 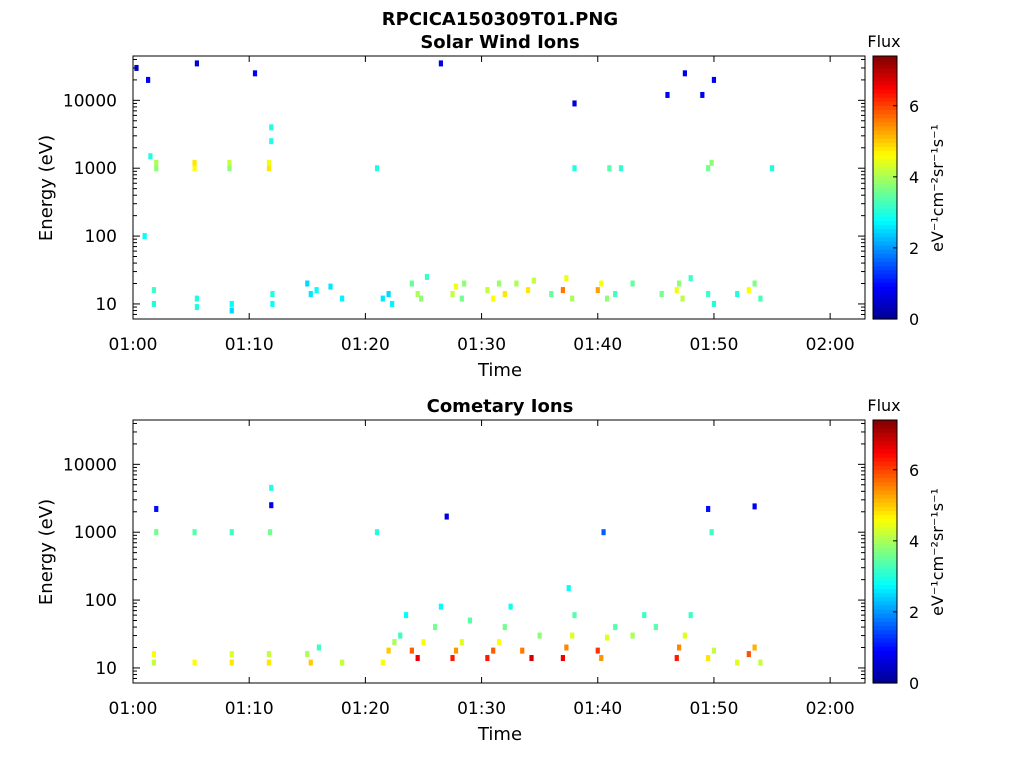 What do you see at coordinates (46, 552) in the screenshot?
I see `y-axis-label-cometary: Energy (eV)` at bounding box center [46, 552].